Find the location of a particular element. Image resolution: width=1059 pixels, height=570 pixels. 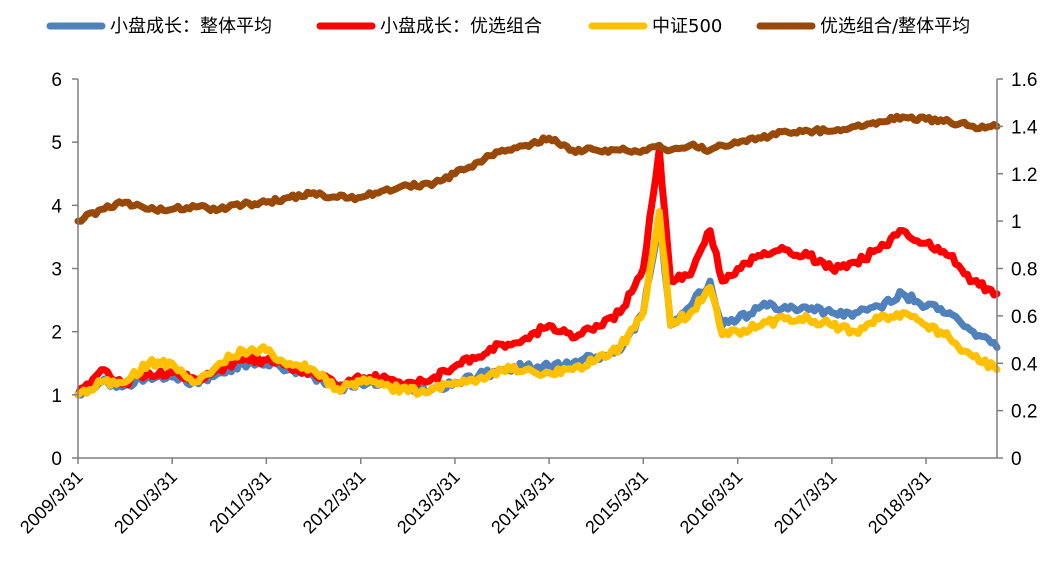

right-y-tick-label: 0 is located at coordinates (1016, 459).